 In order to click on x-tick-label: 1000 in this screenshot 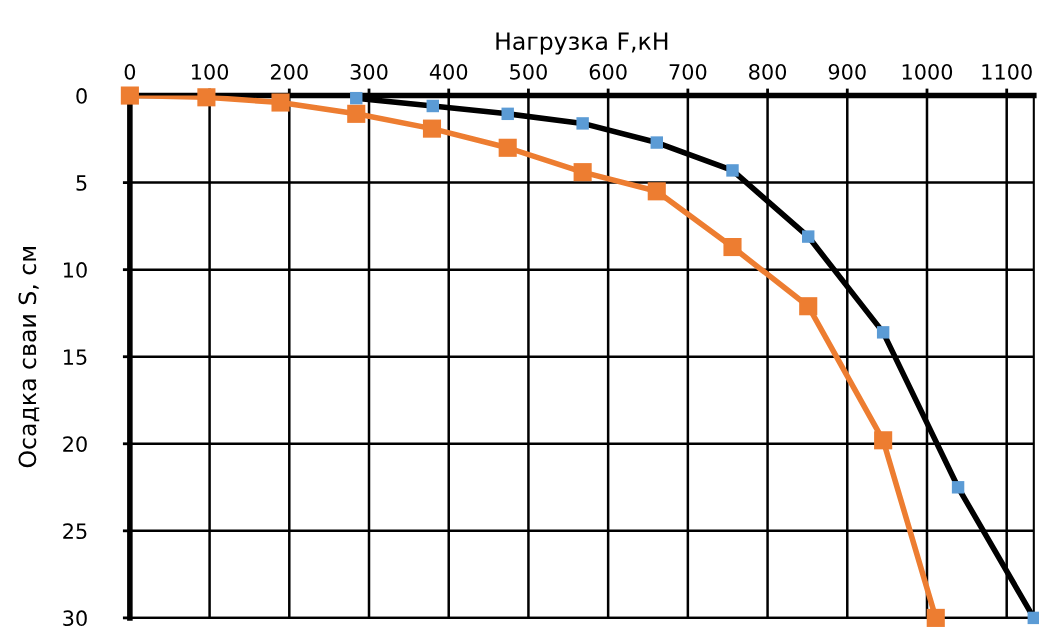, I will do `click(927, 71)`.